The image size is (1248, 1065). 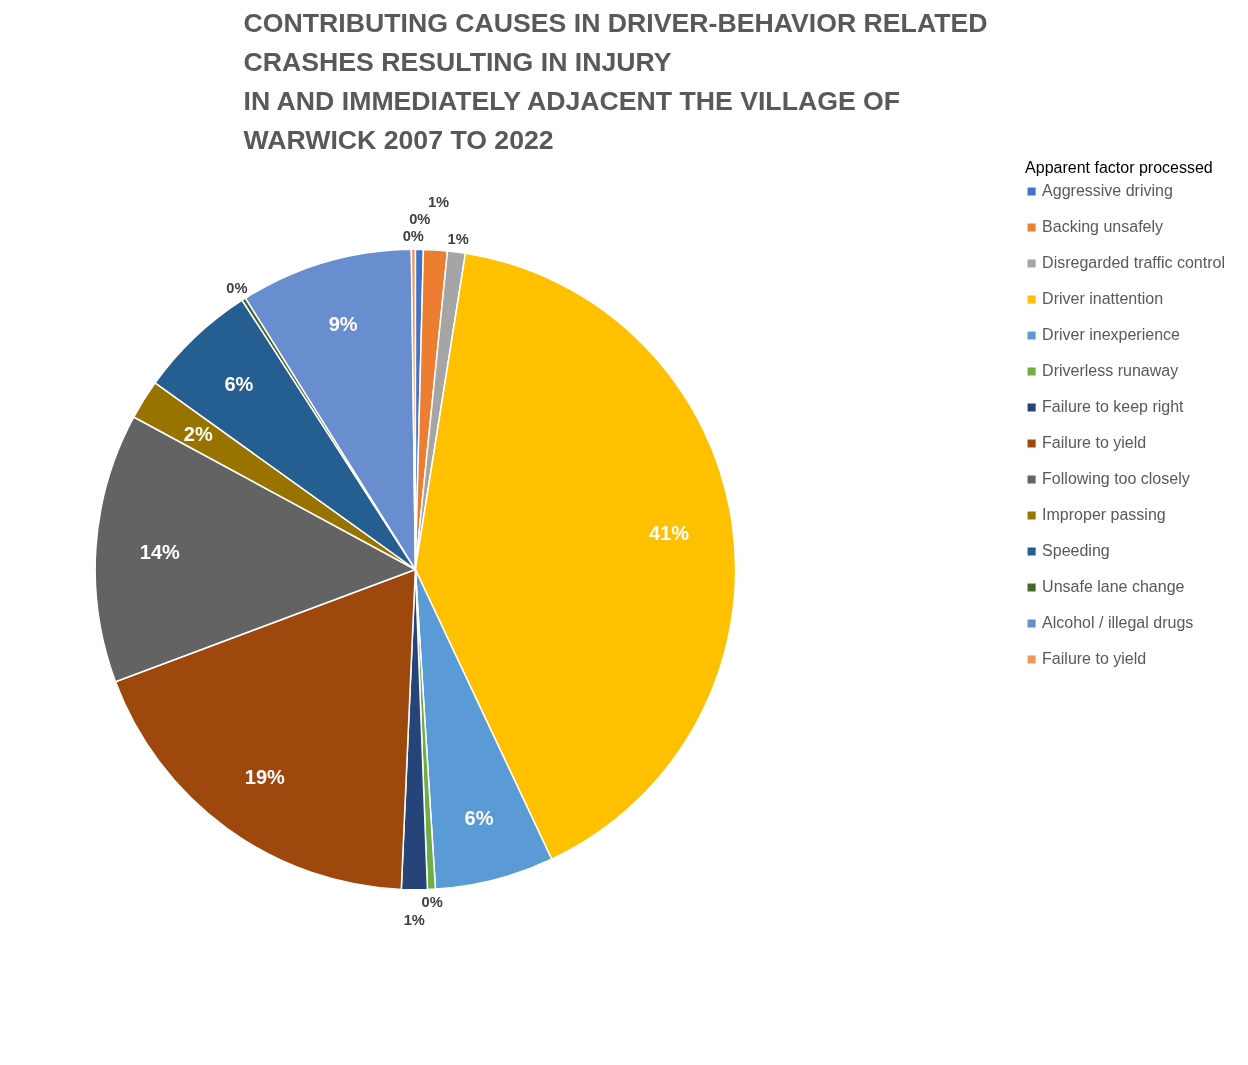 I want to click on legend-label: Aggressive driving, so click(x=1107, y=191).